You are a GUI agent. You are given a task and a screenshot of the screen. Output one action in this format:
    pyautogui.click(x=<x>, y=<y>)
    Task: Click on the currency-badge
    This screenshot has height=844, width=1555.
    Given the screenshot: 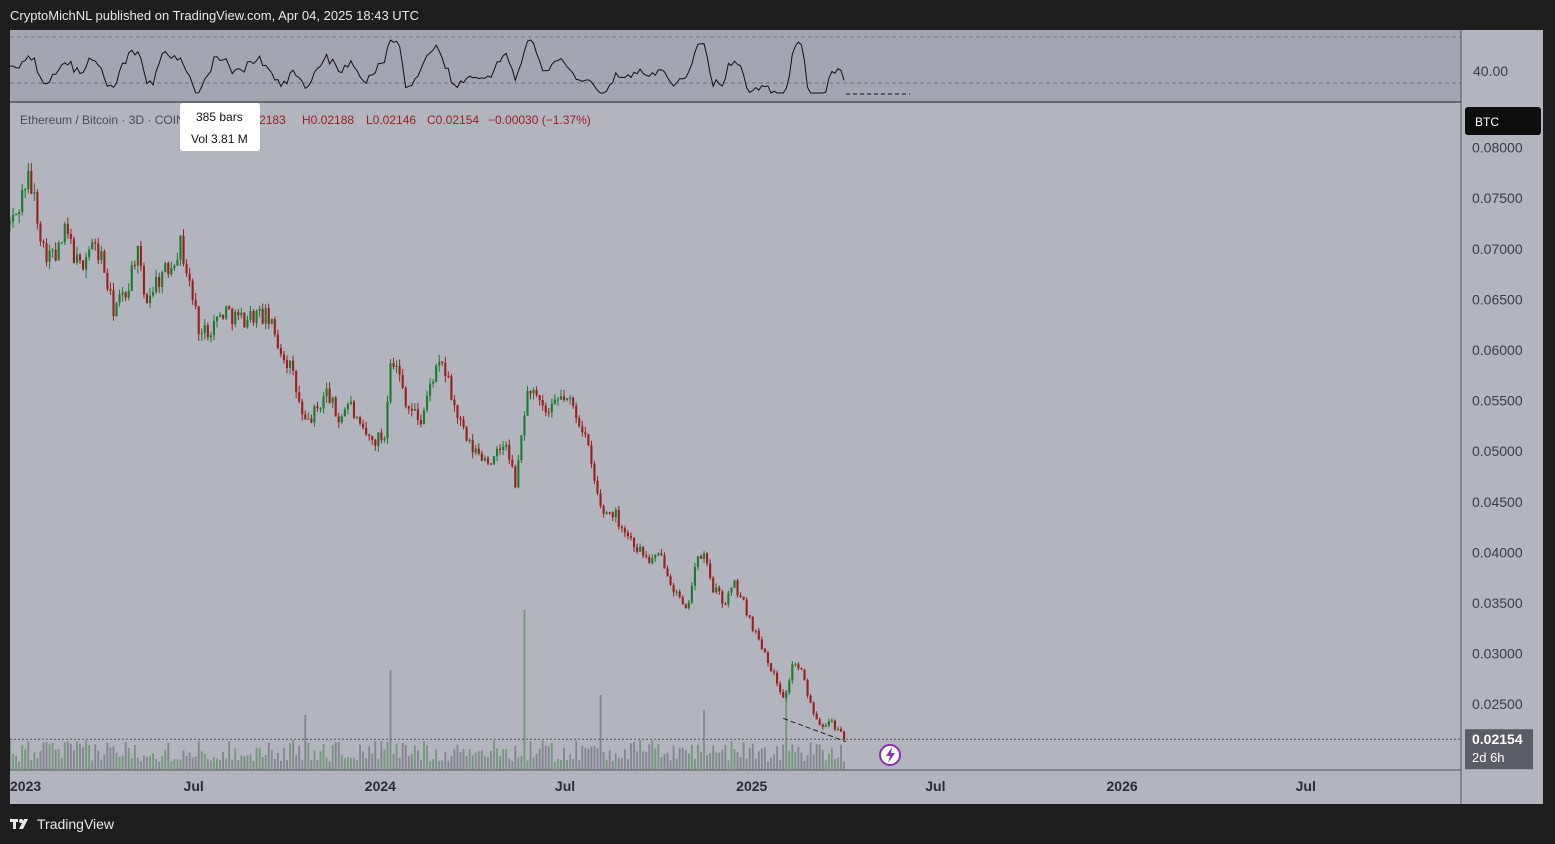 What is the action you would take?
    pyautogui.click(x=1503, y=121)
    